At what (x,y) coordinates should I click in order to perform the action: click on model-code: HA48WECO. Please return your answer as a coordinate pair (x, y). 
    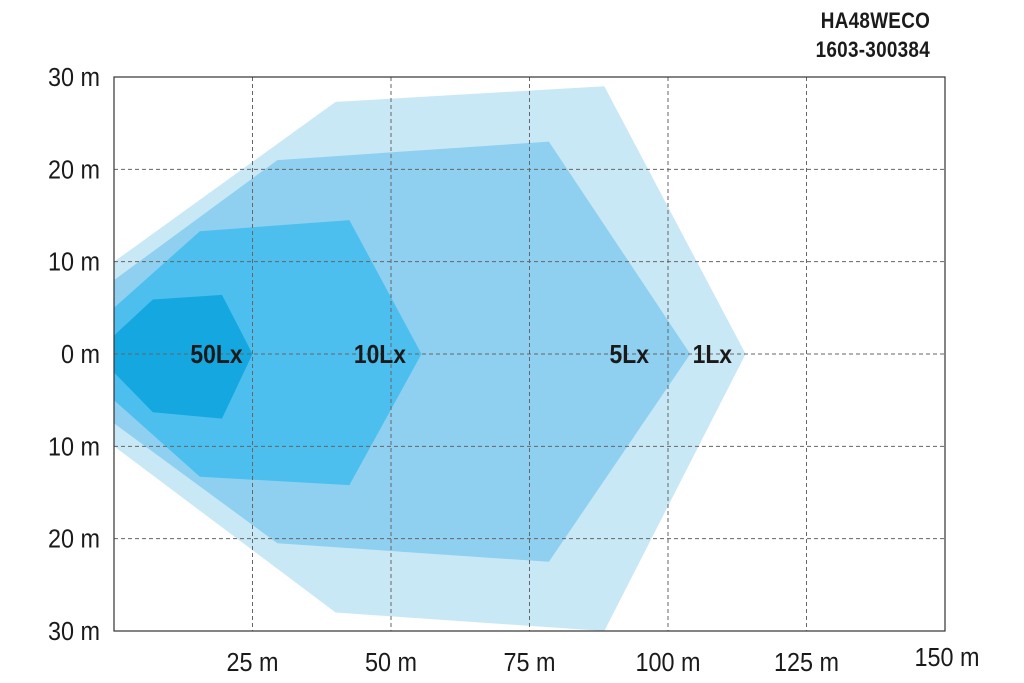
    Looking at the image, I should click on (875, 20).